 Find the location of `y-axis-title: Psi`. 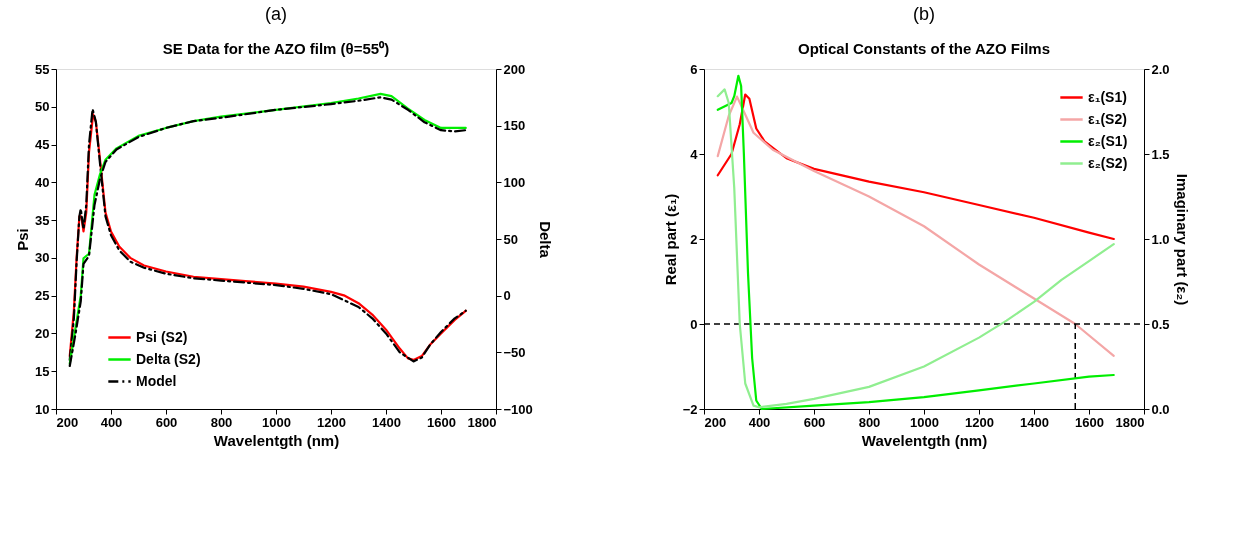

y-axis-title: Psi is located at coordinates (23, 239).